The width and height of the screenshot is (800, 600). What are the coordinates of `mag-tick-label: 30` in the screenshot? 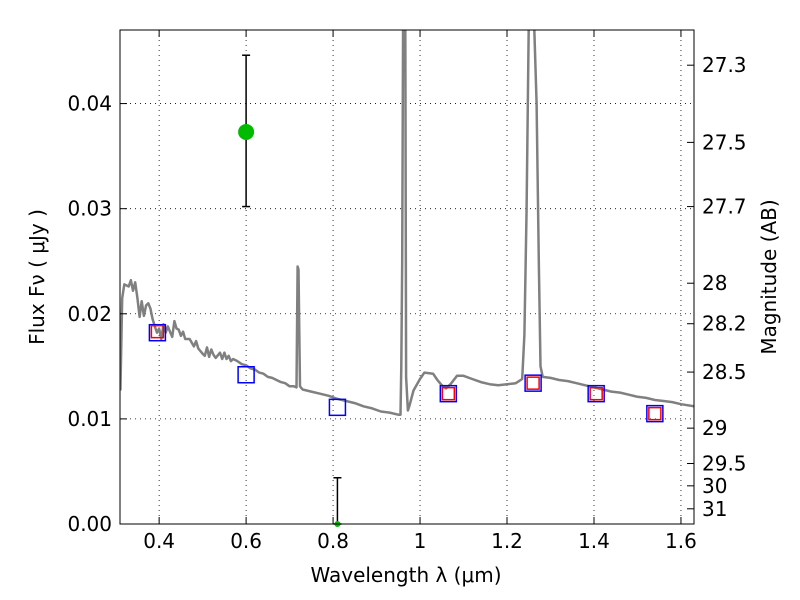 It's located at (714, 486).